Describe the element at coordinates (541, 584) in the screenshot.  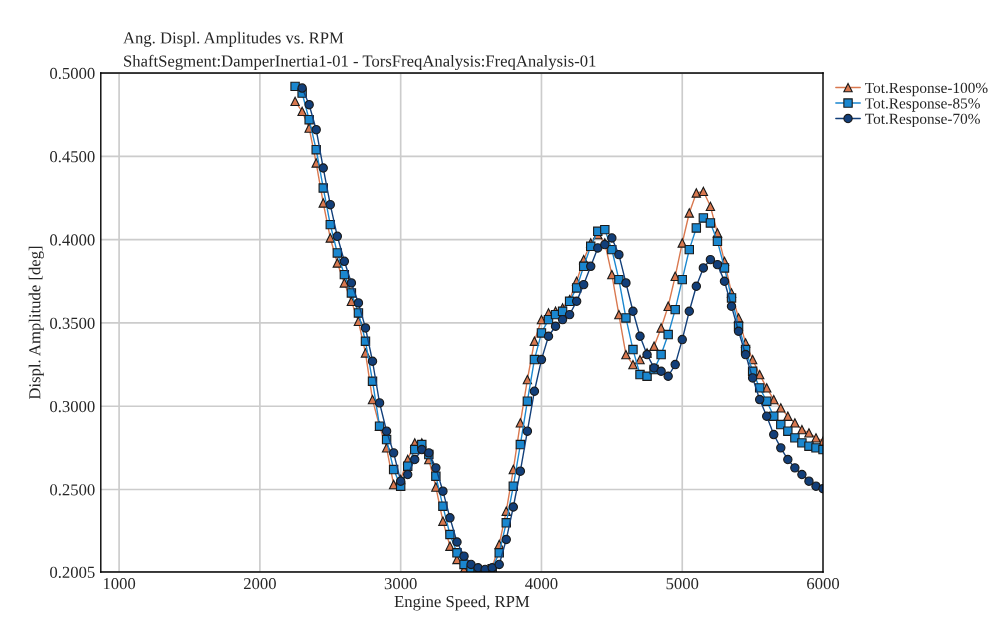
I see `x-tick-label: 4000` at that location.